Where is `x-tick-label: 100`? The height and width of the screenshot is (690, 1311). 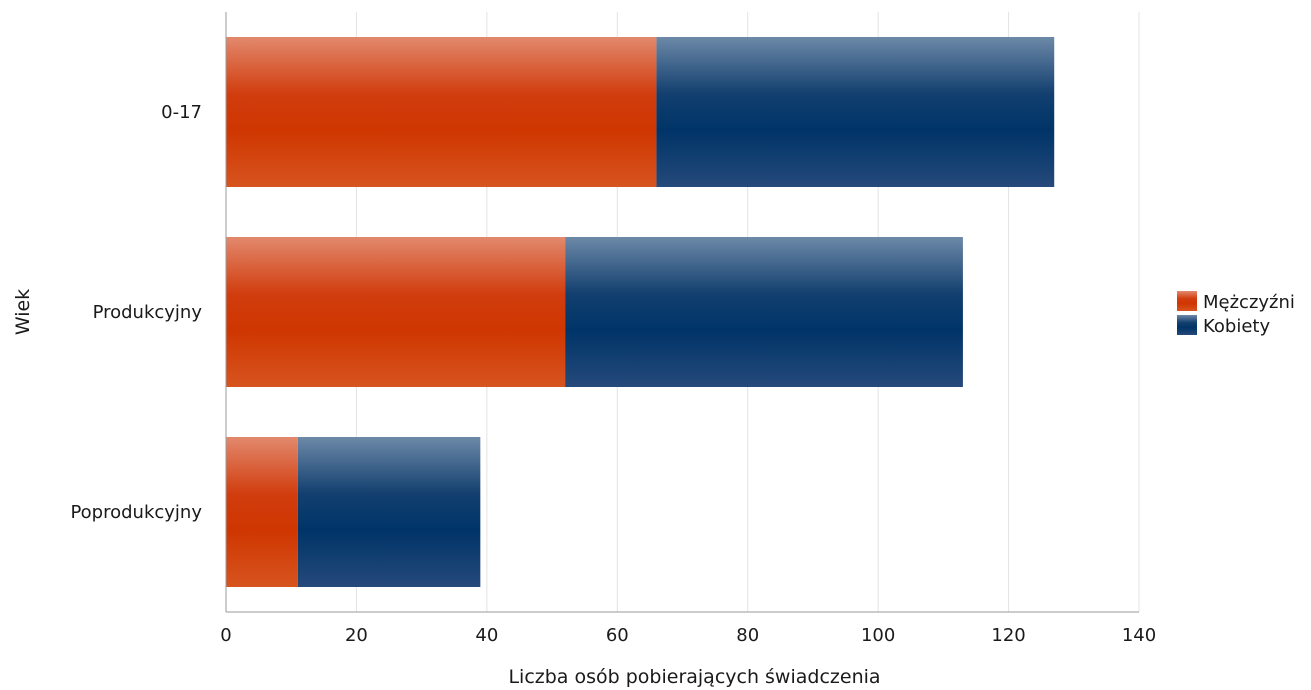 x-tick-label: 100 is located at coordinates (878, 635).